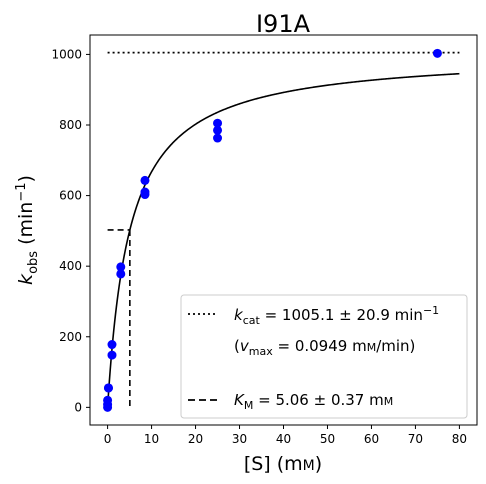  I want to click on legend-kcat-sup: −1, so click(431, 310).